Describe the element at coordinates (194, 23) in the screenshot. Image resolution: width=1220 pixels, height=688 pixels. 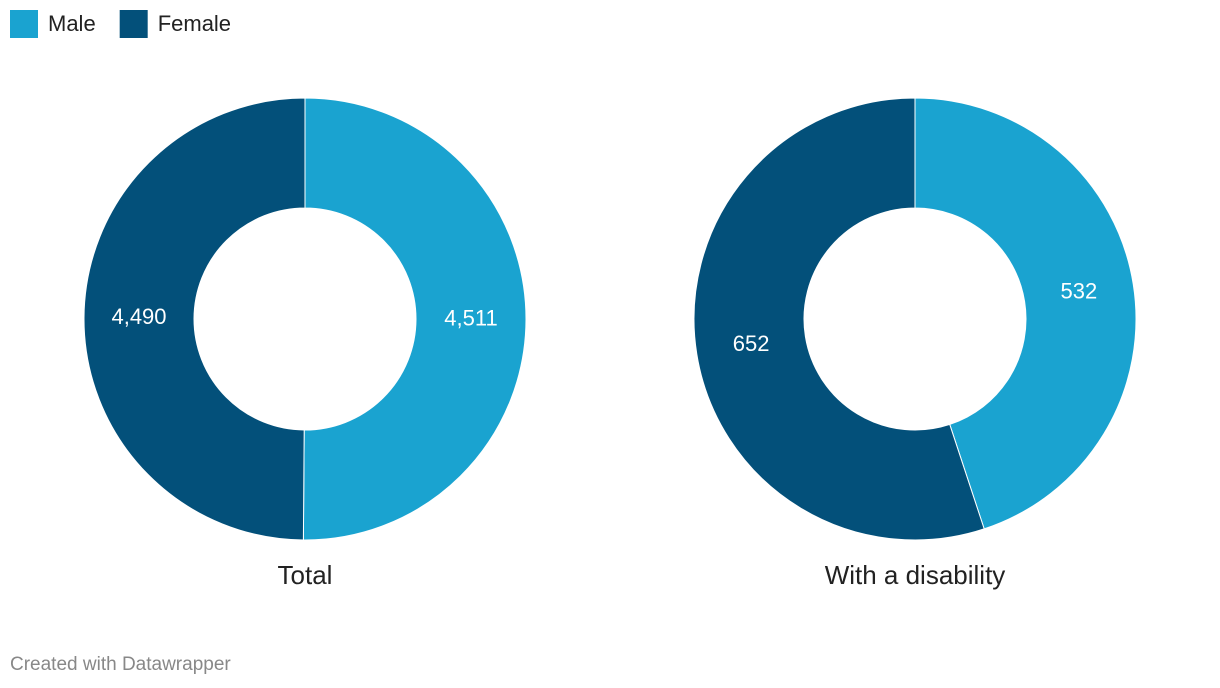
I see `legend-label: Female` at that location.